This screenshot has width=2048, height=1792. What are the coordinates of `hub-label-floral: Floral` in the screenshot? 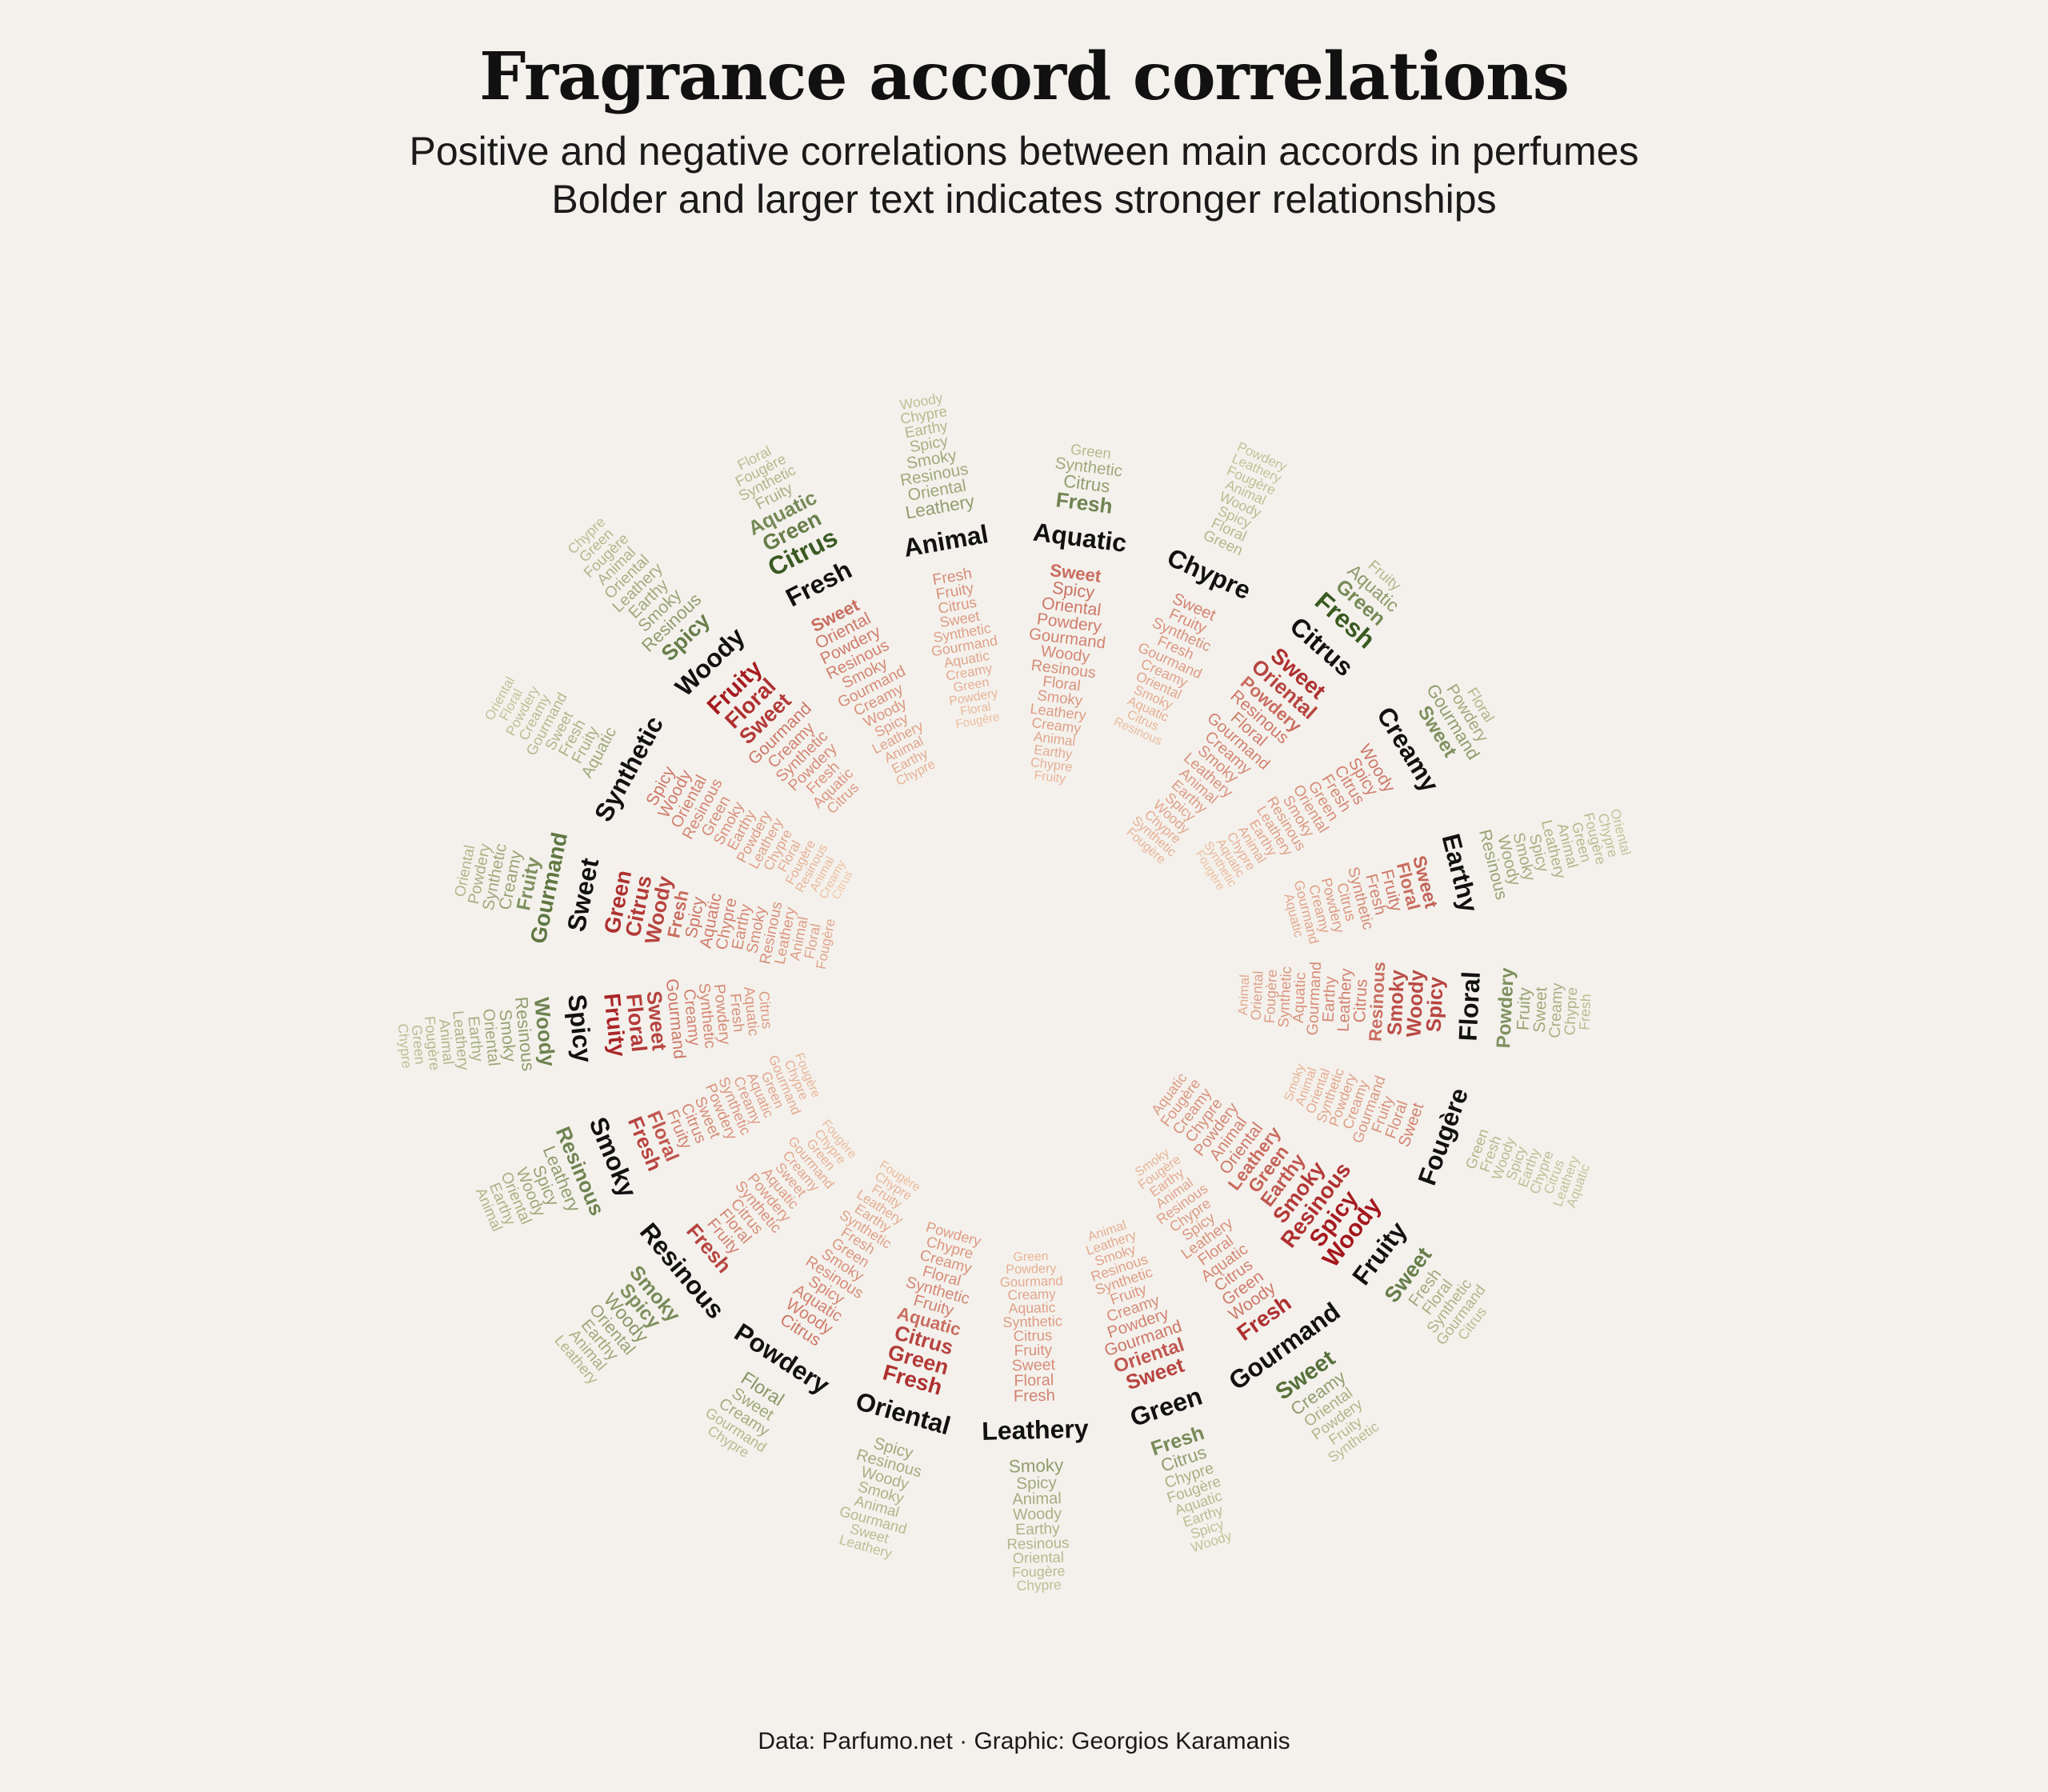 It's located at (1470, 1006).